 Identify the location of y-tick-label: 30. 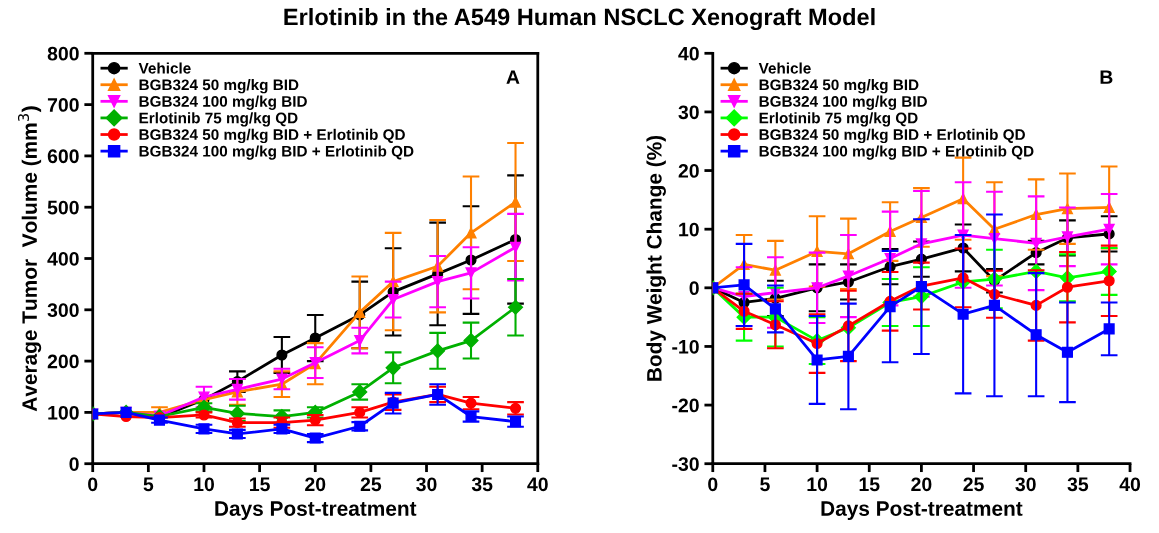
(688, 112).